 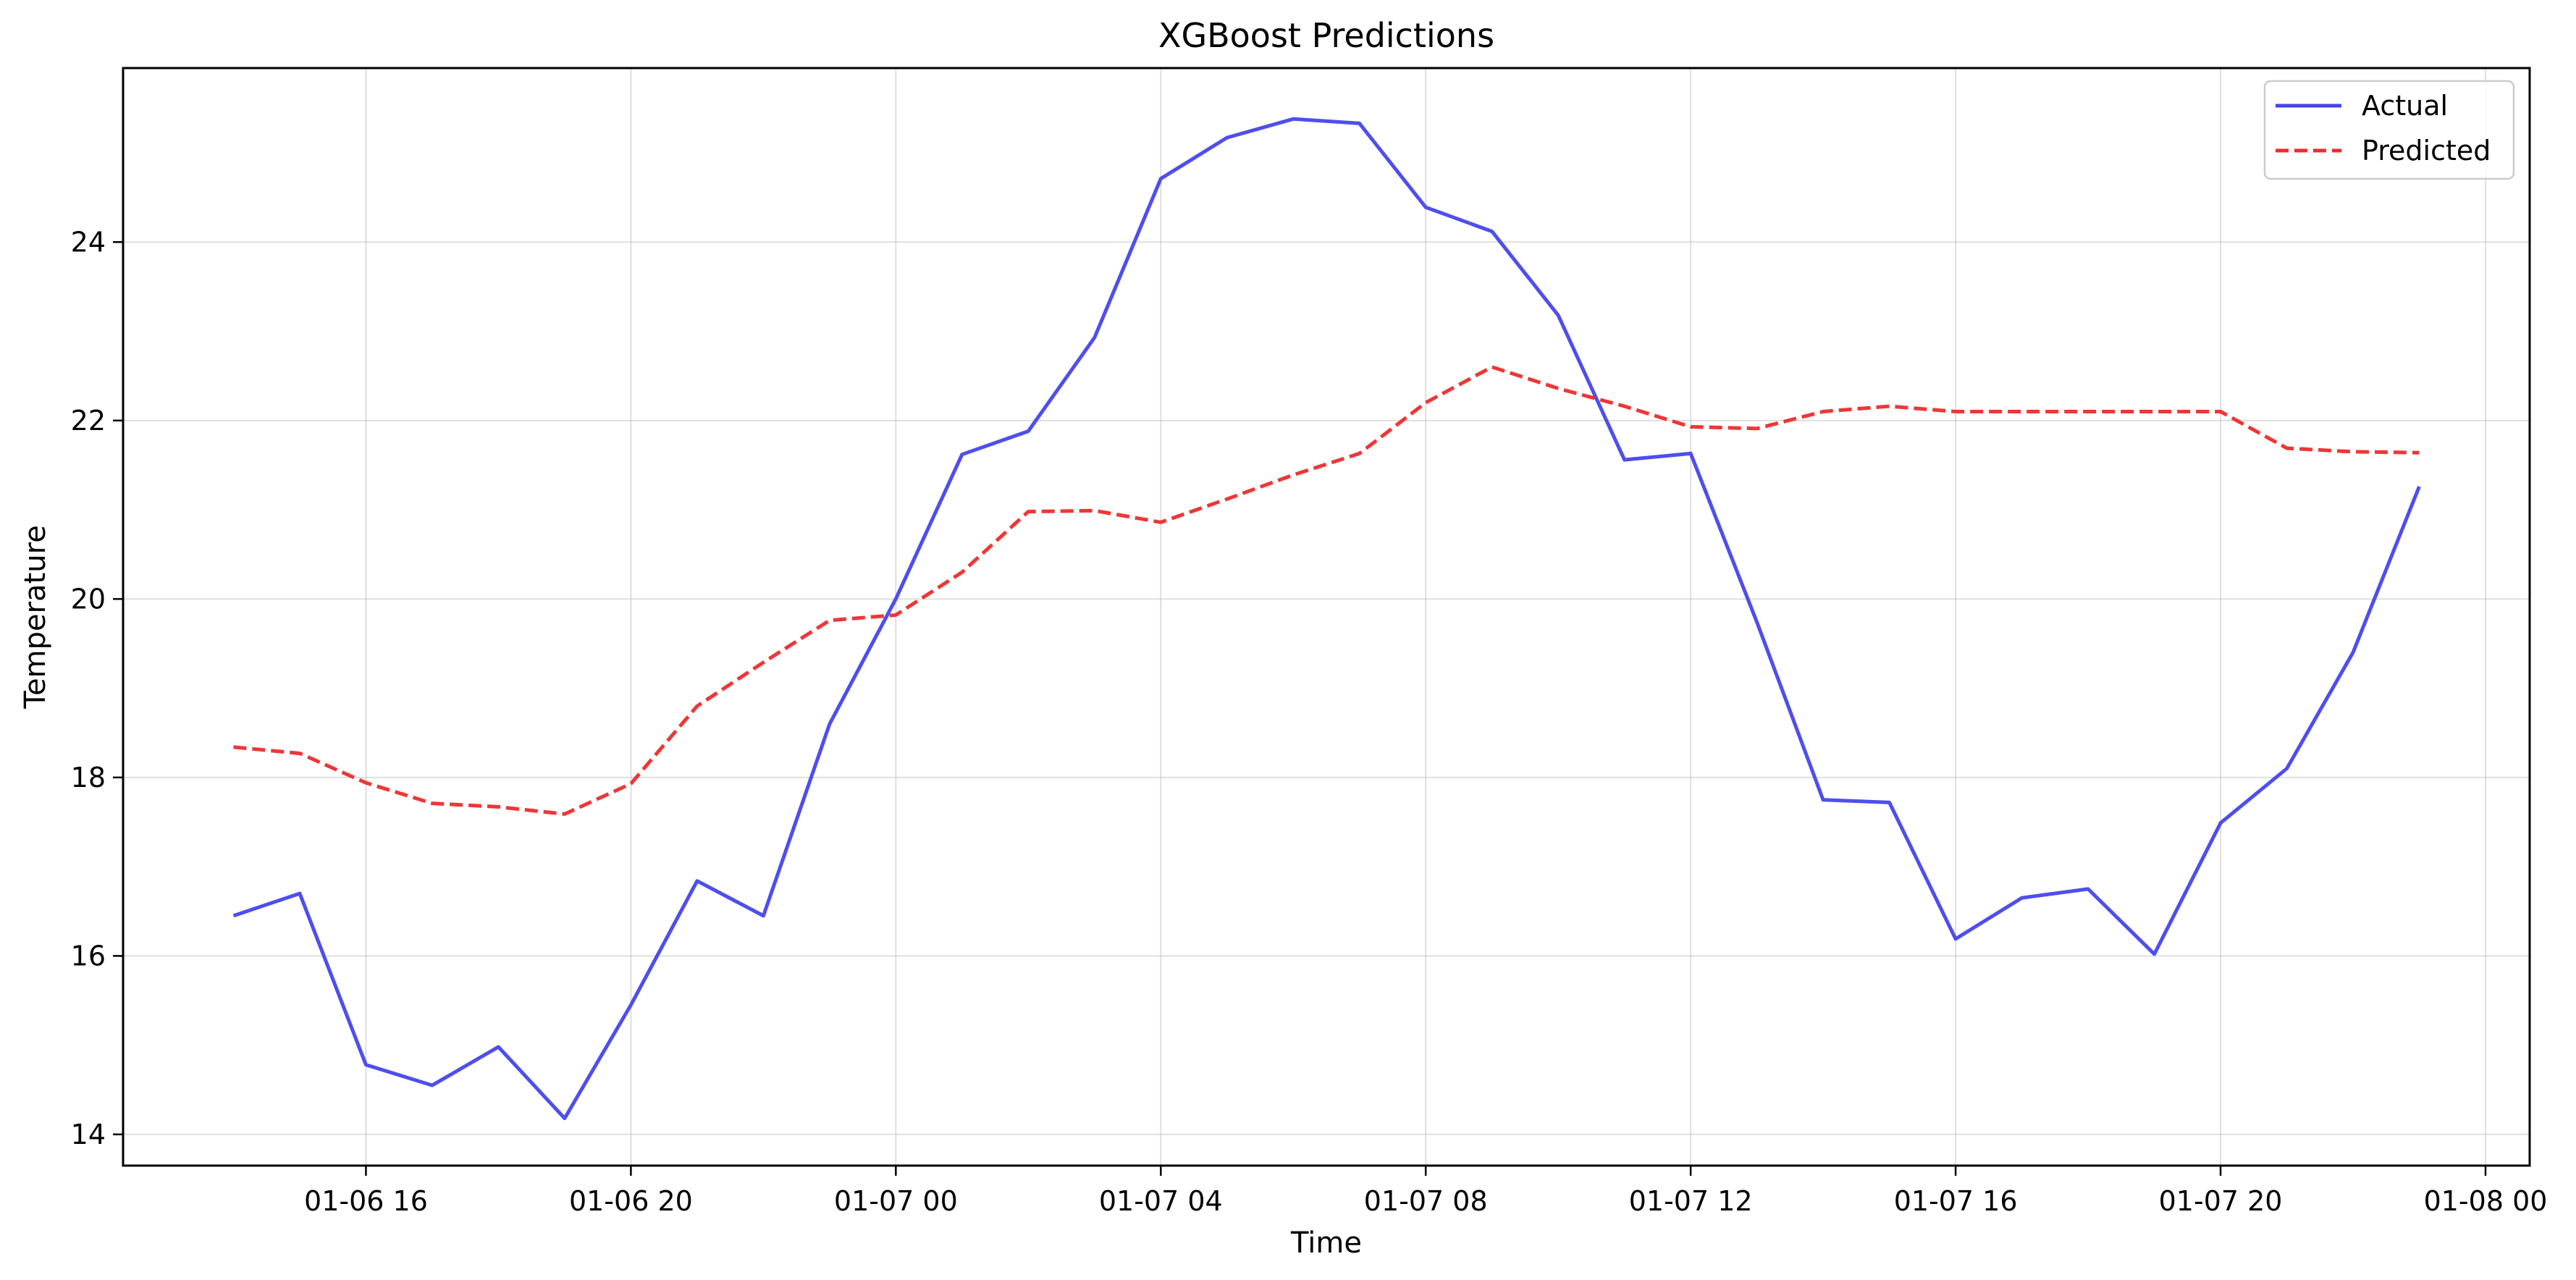 I want to click on y-tick-label: 24, so click(x=88, y=242).